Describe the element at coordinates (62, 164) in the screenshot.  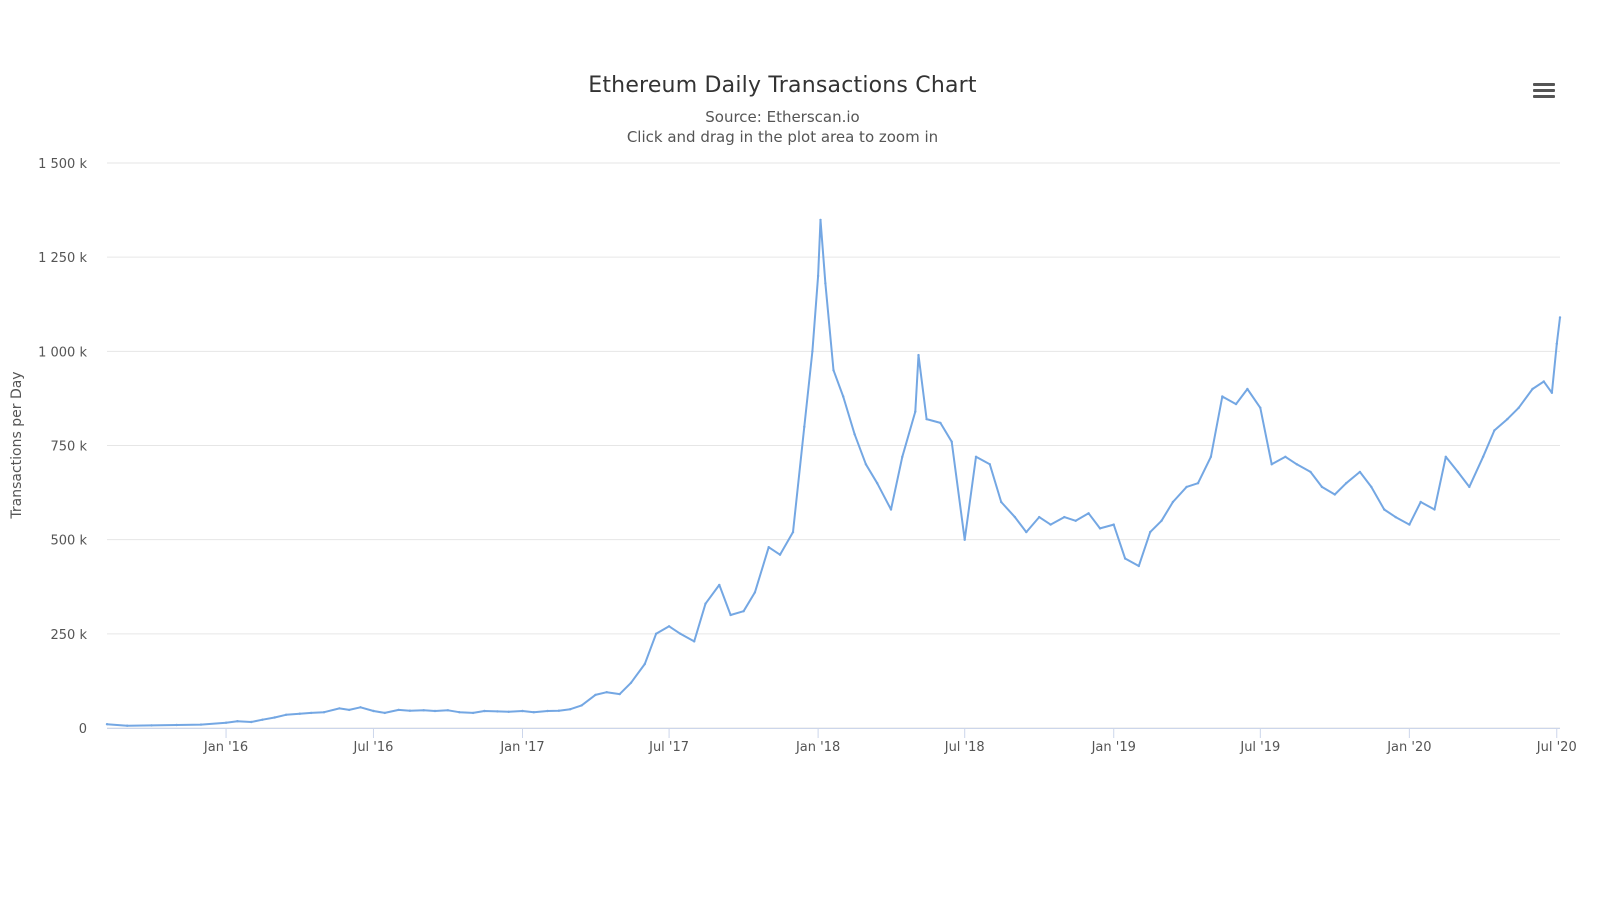
I see `y-tick-label: 1 500 k` at that location.